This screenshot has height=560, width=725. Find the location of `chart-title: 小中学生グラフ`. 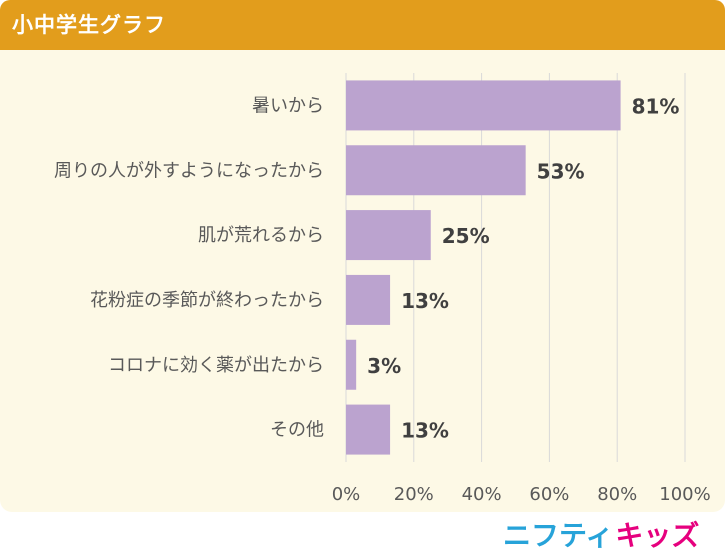

chart-title: 小中学生グラフ is located at coordinates (89, 25).